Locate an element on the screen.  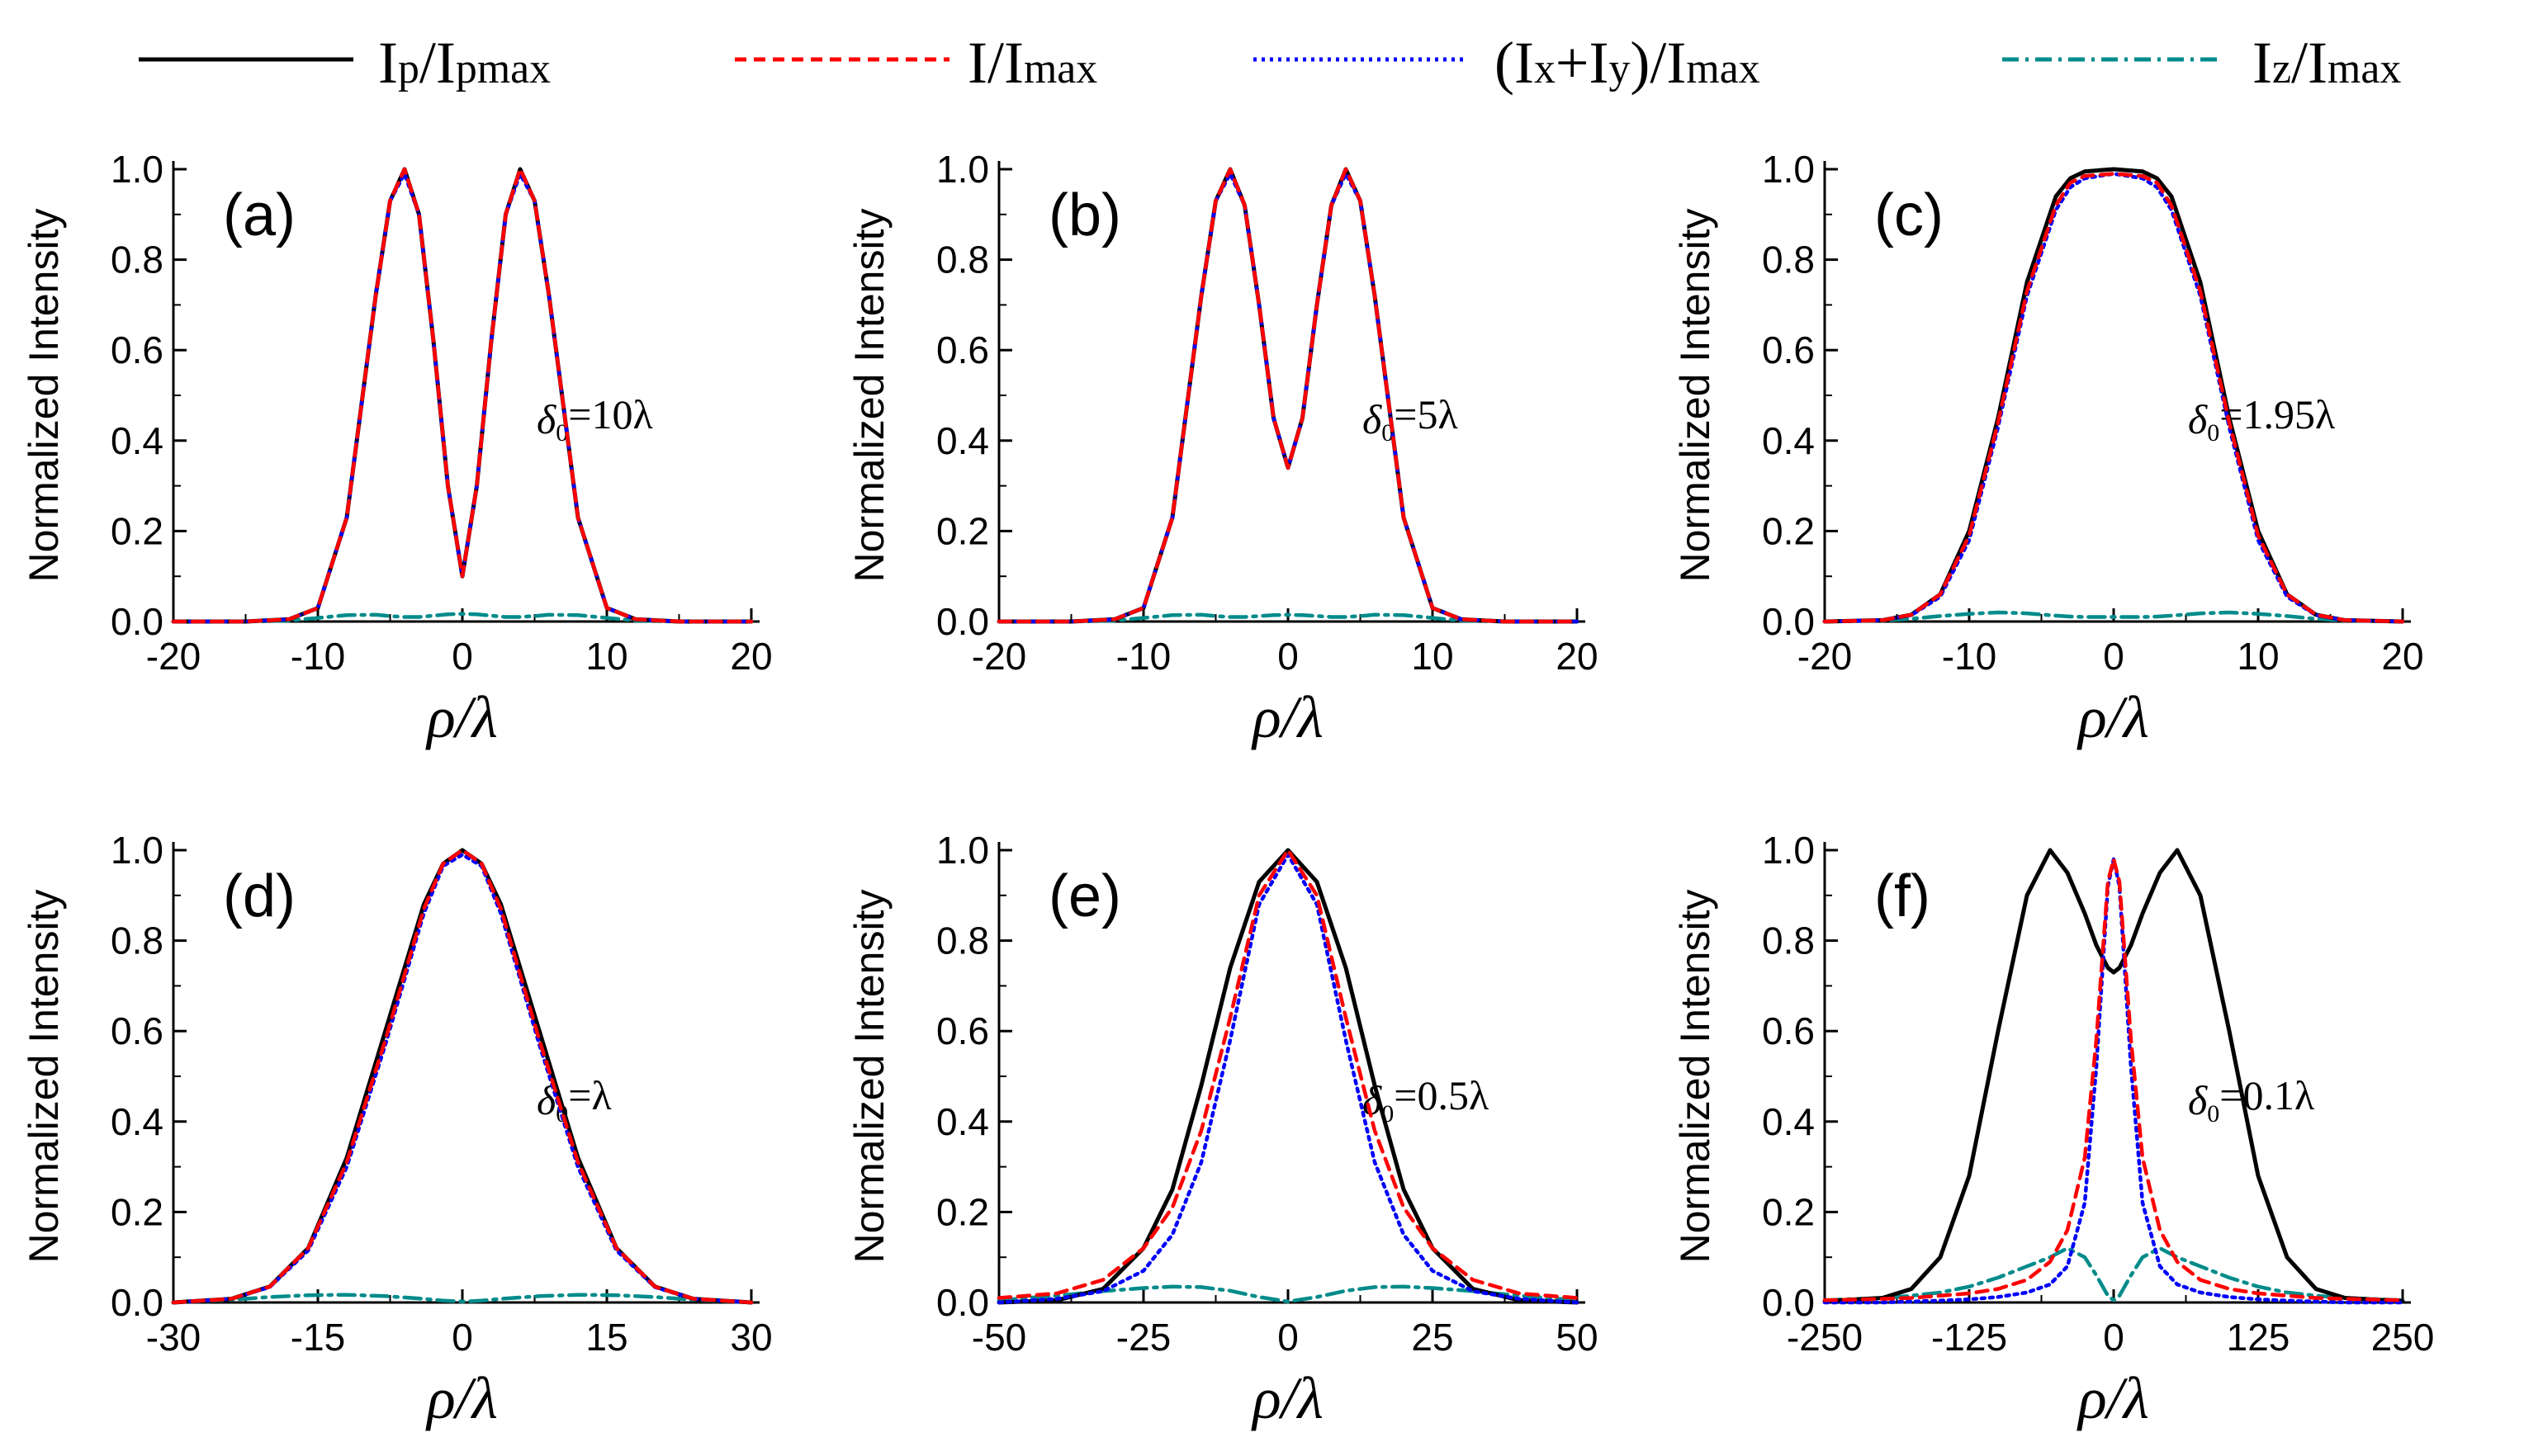
delta-annotation: δ0=1.95λ is located at coordinates (2261, 419).